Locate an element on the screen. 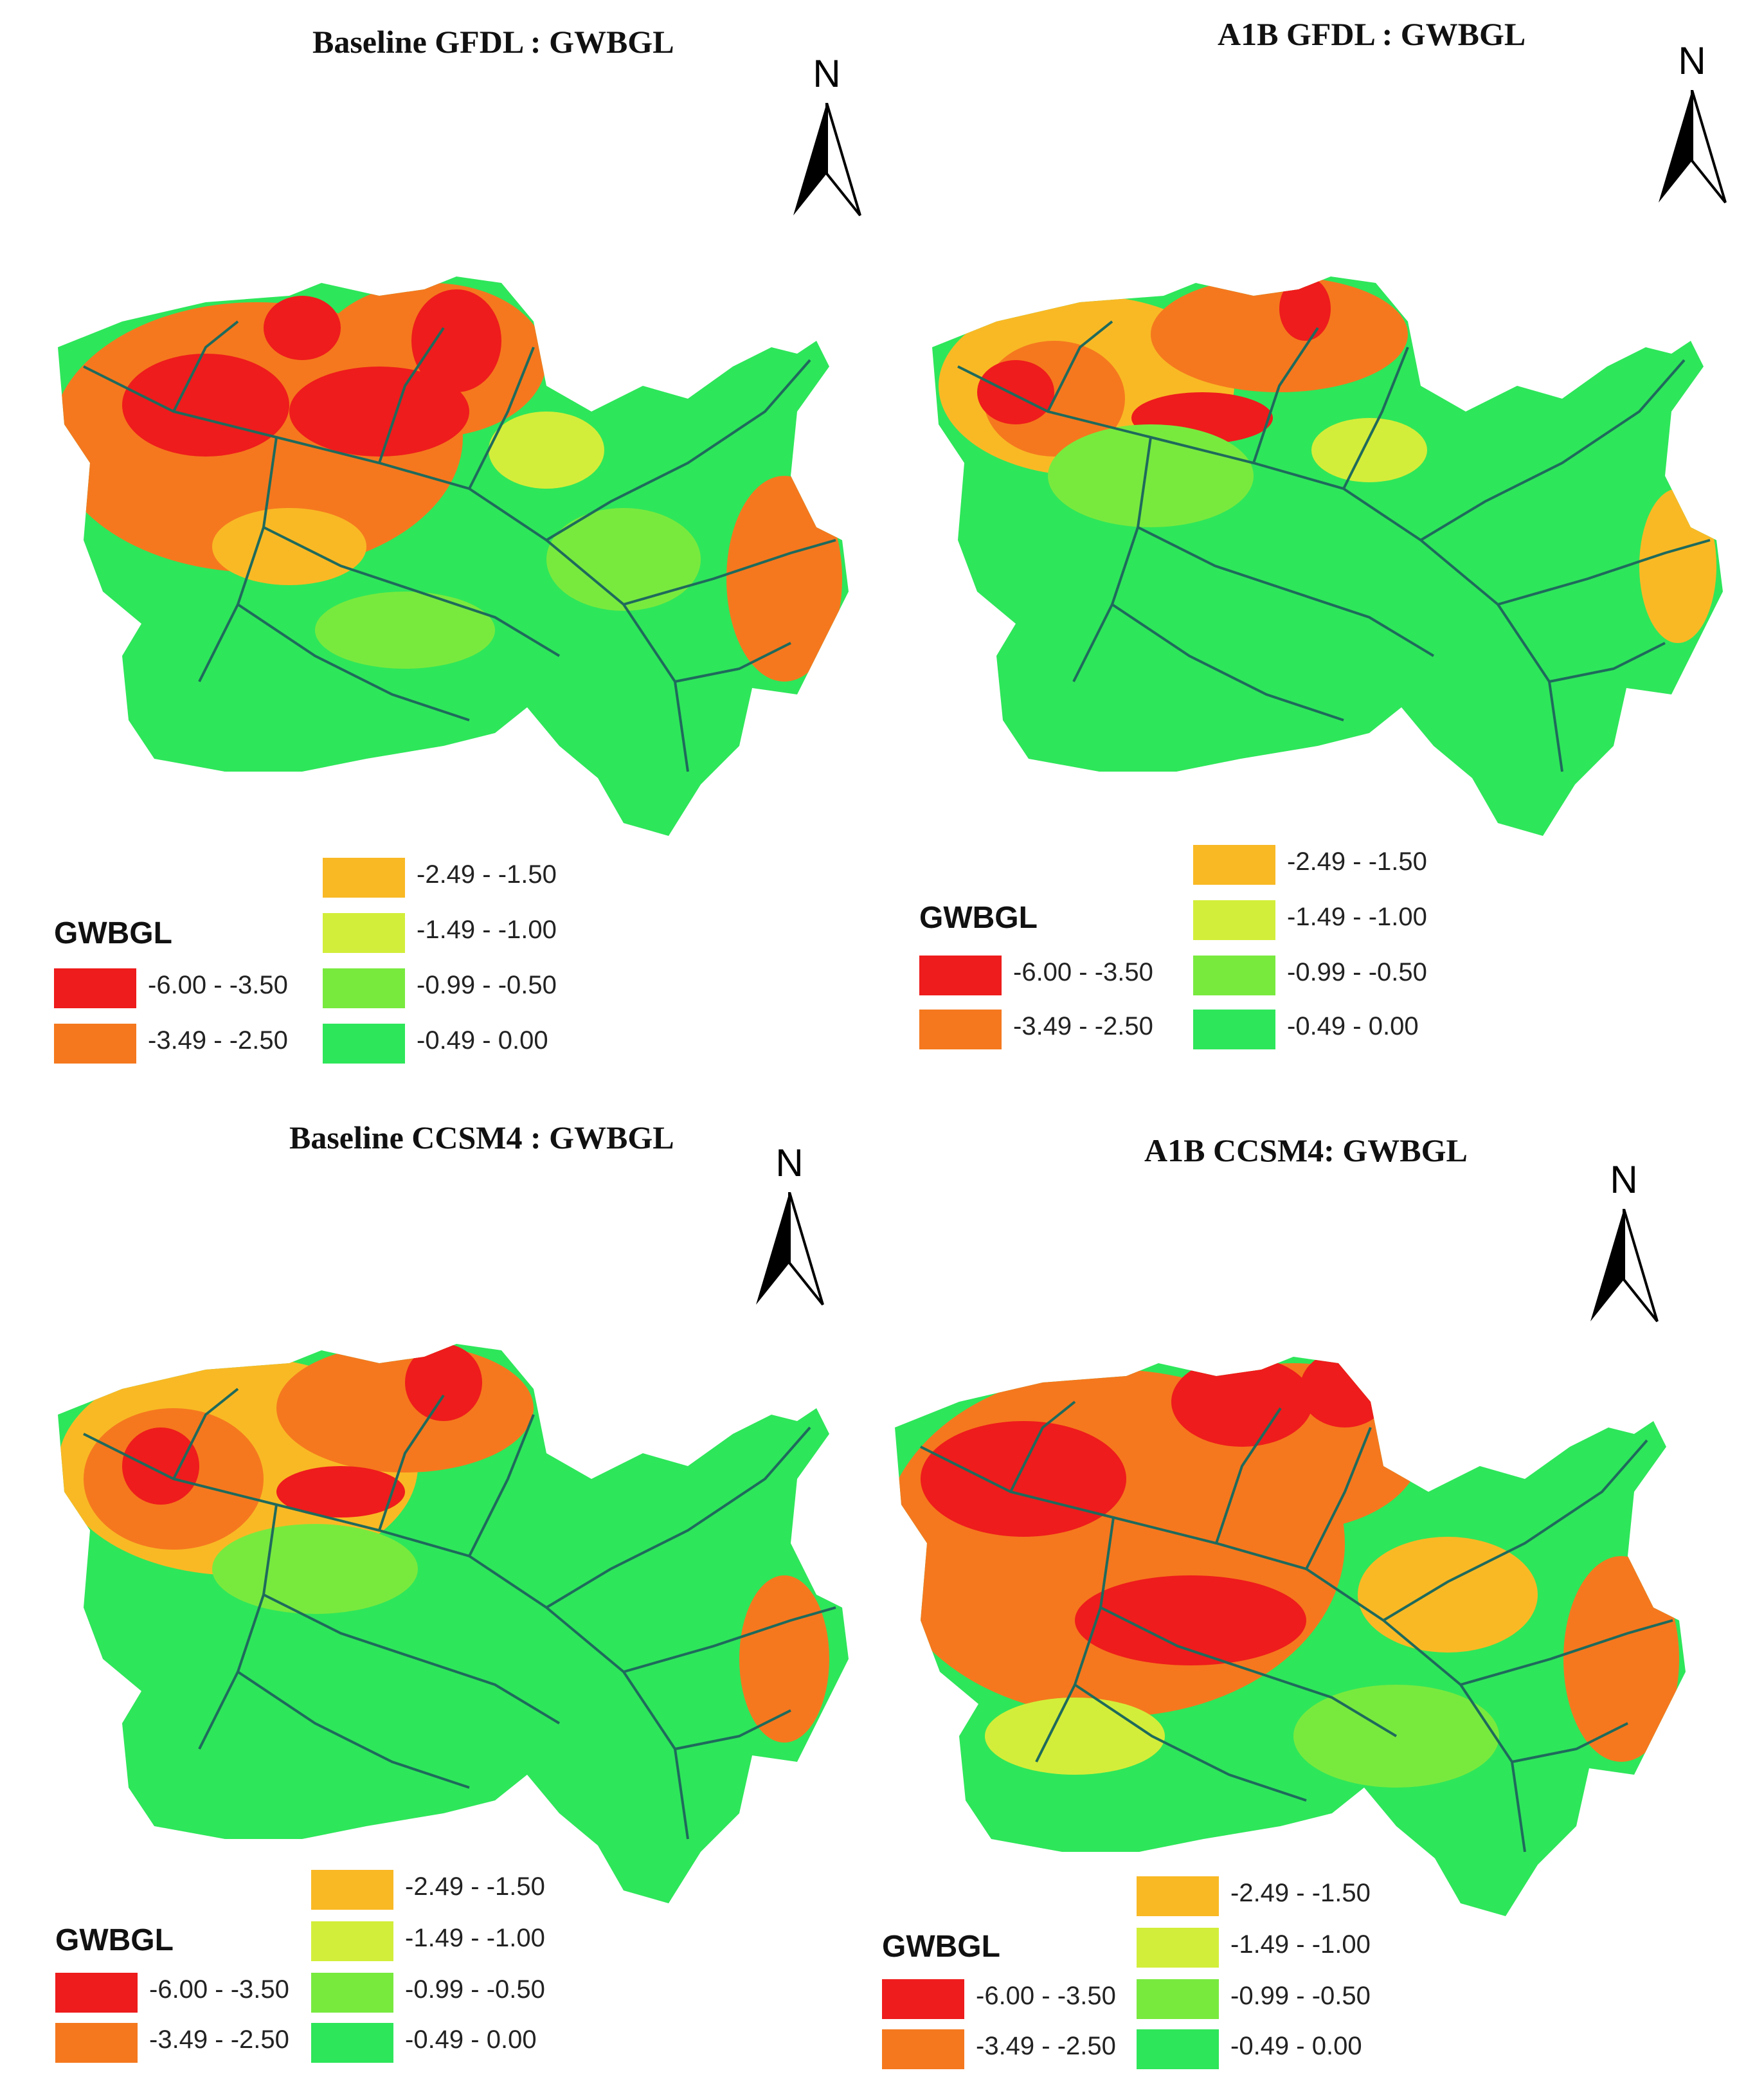 This screenshot has width=1764, height=2084. panel-title: A1B GFDL : GWBGL is located at coordinates (1372, 34).